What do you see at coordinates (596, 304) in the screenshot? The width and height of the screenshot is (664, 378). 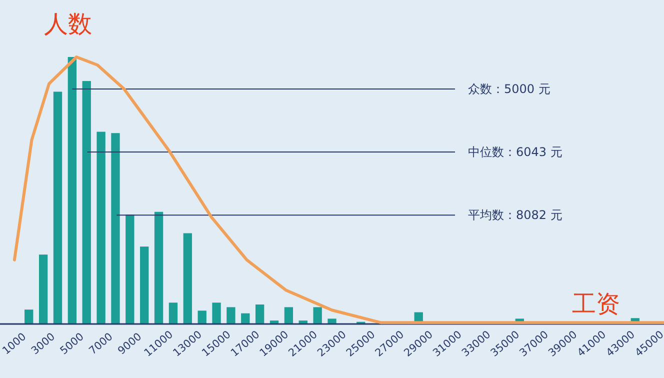 I see `x-axis-title: 工资` at bounding box center [596, 304].